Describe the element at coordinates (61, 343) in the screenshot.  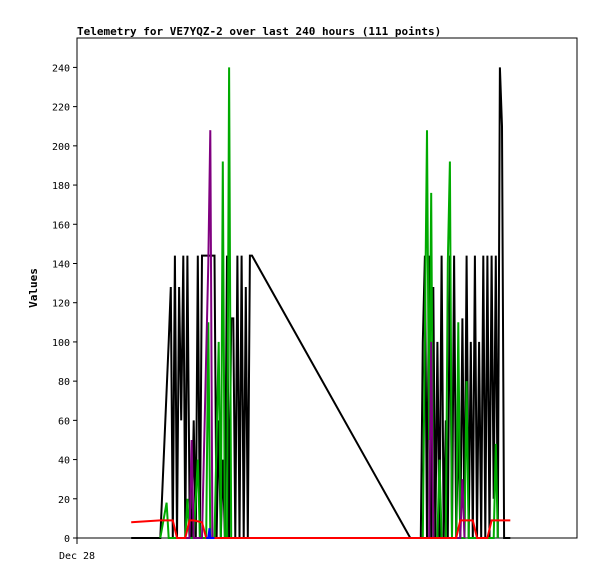
I see `y-tick-label: 100` at that location.